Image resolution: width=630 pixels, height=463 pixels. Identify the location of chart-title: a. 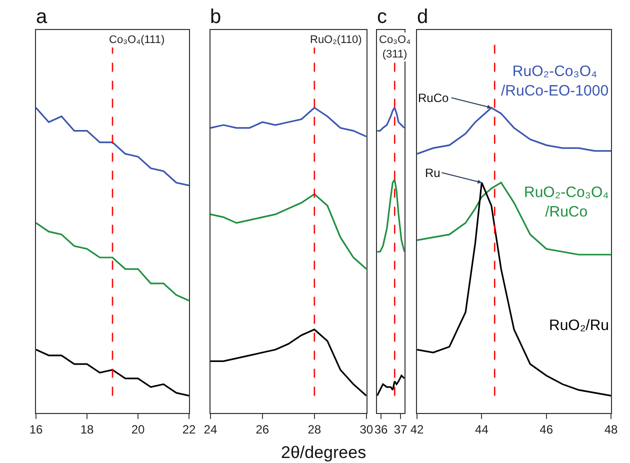
(42, 17).